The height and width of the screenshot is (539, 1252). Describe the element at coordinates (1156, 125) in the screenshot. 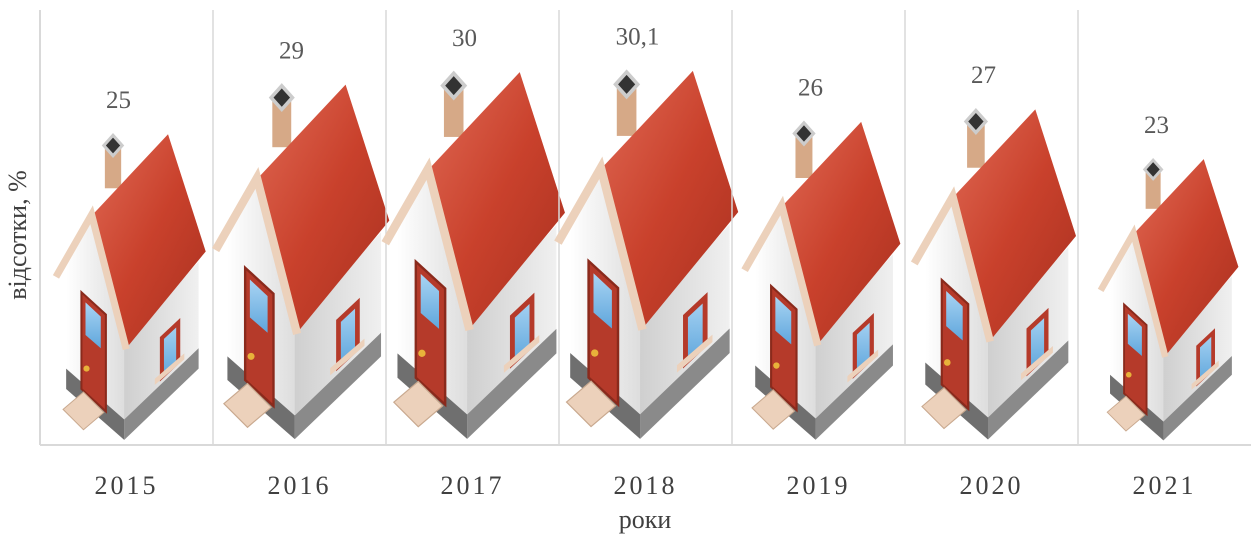

I see `value-label: 23` at that location.